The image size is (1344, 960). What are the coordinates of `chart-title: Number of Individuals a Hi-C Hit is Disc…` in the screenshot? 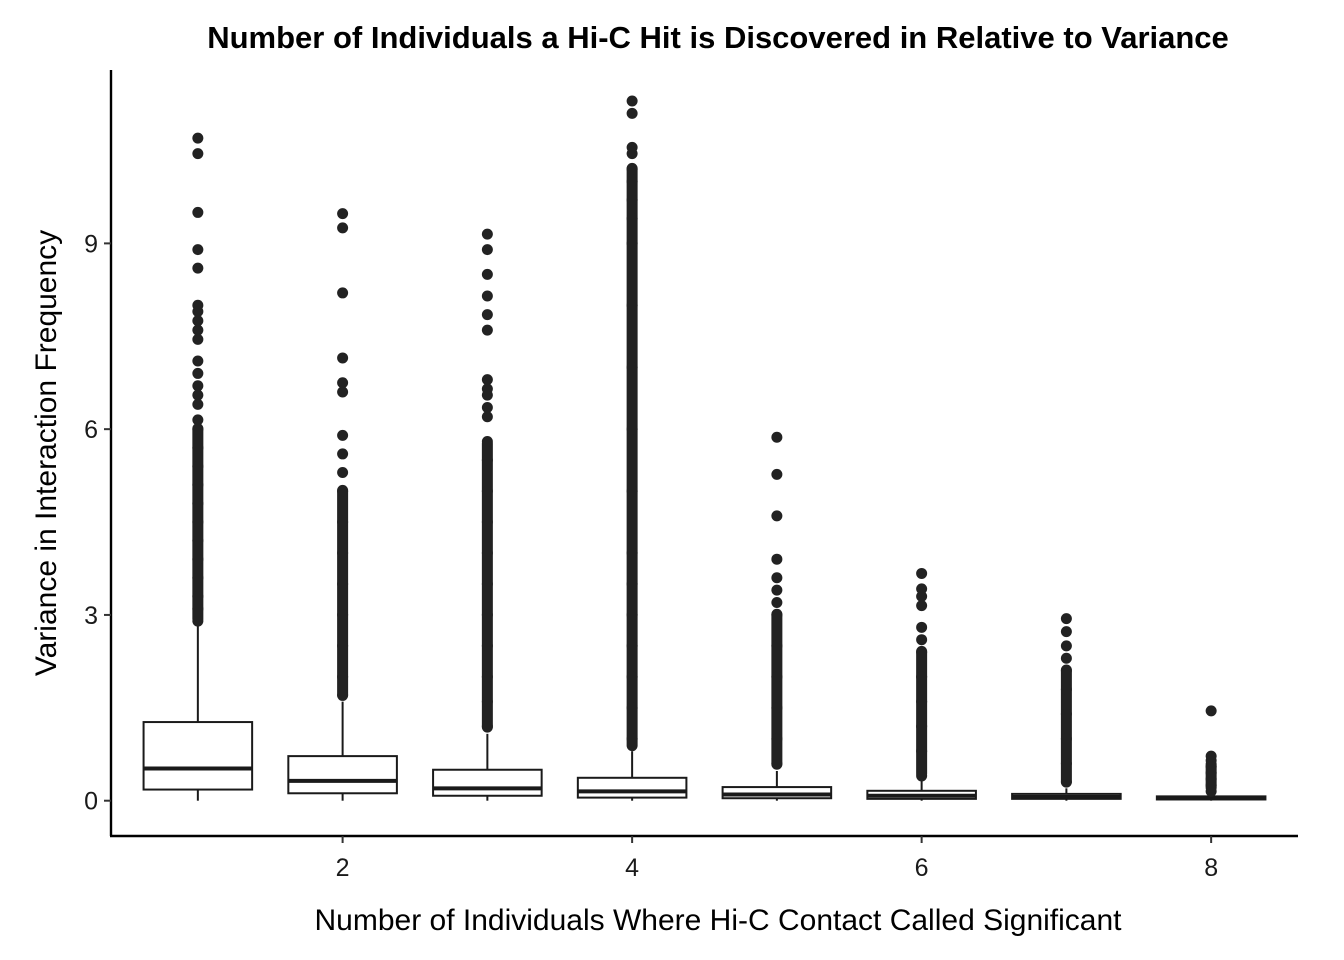 It's located at (718, 37).